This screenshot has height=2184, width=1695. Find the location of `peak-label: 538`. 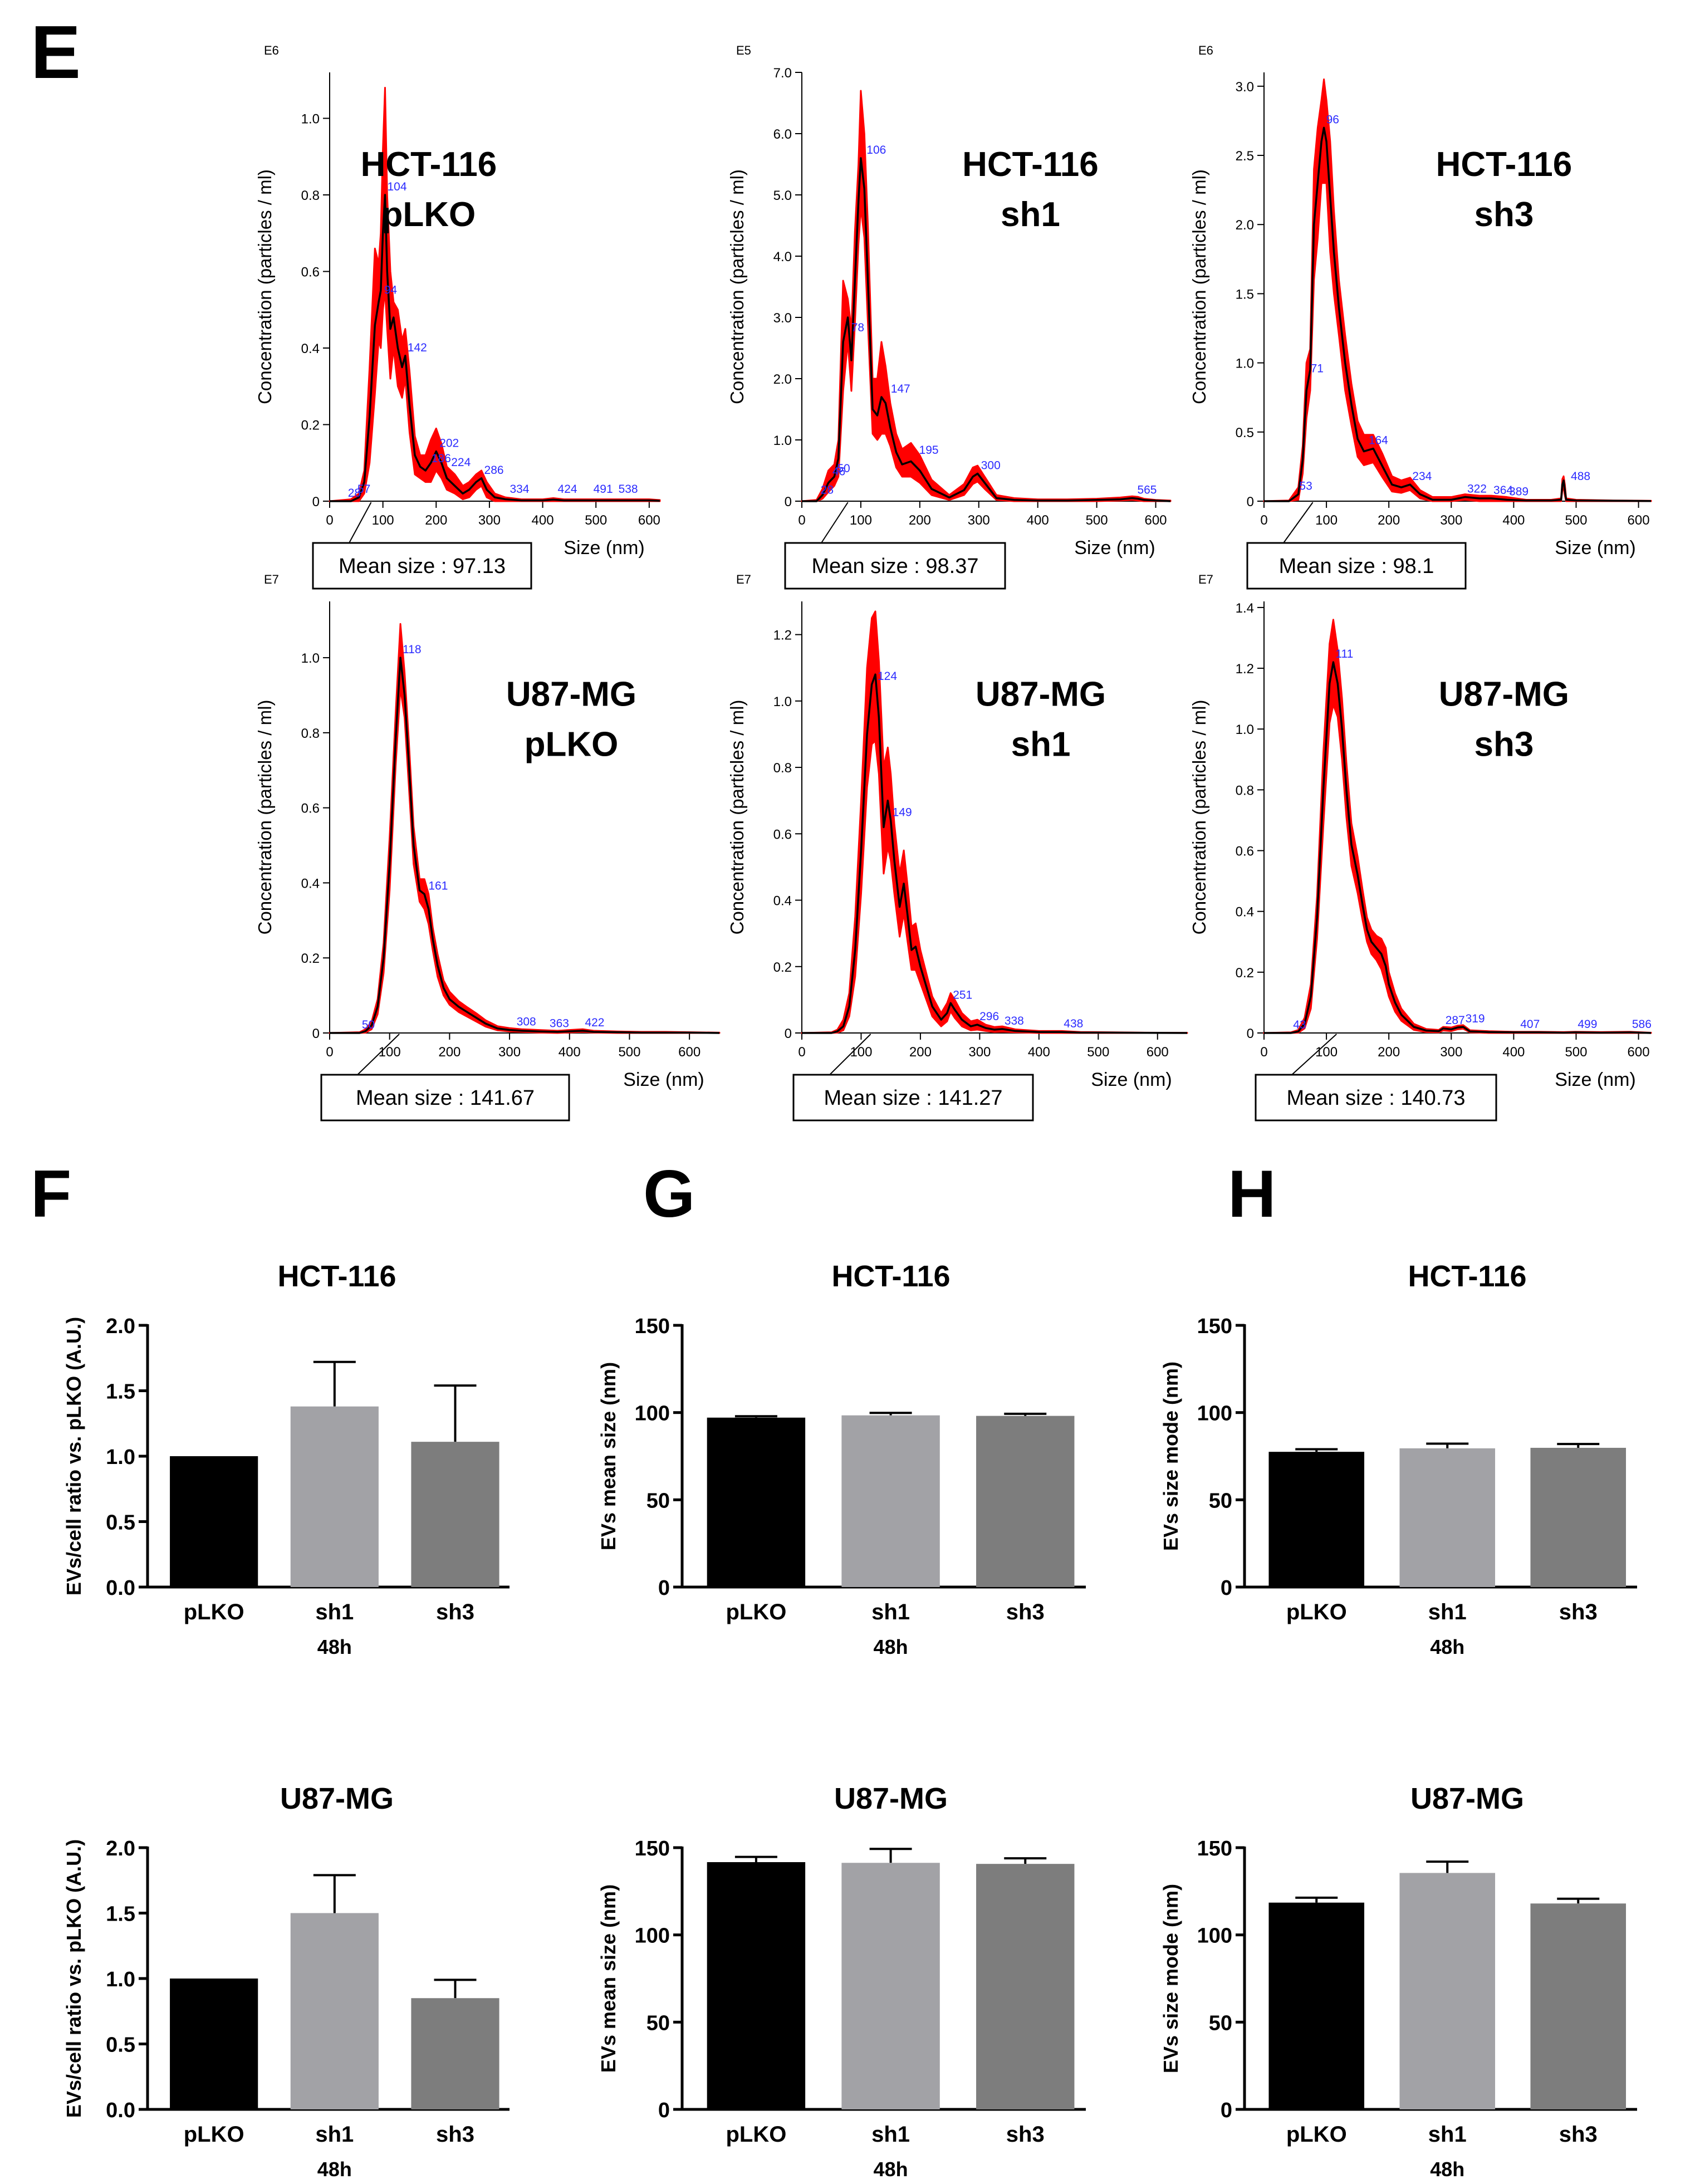

peak-label: 538 is located at coordinates (628, 490).